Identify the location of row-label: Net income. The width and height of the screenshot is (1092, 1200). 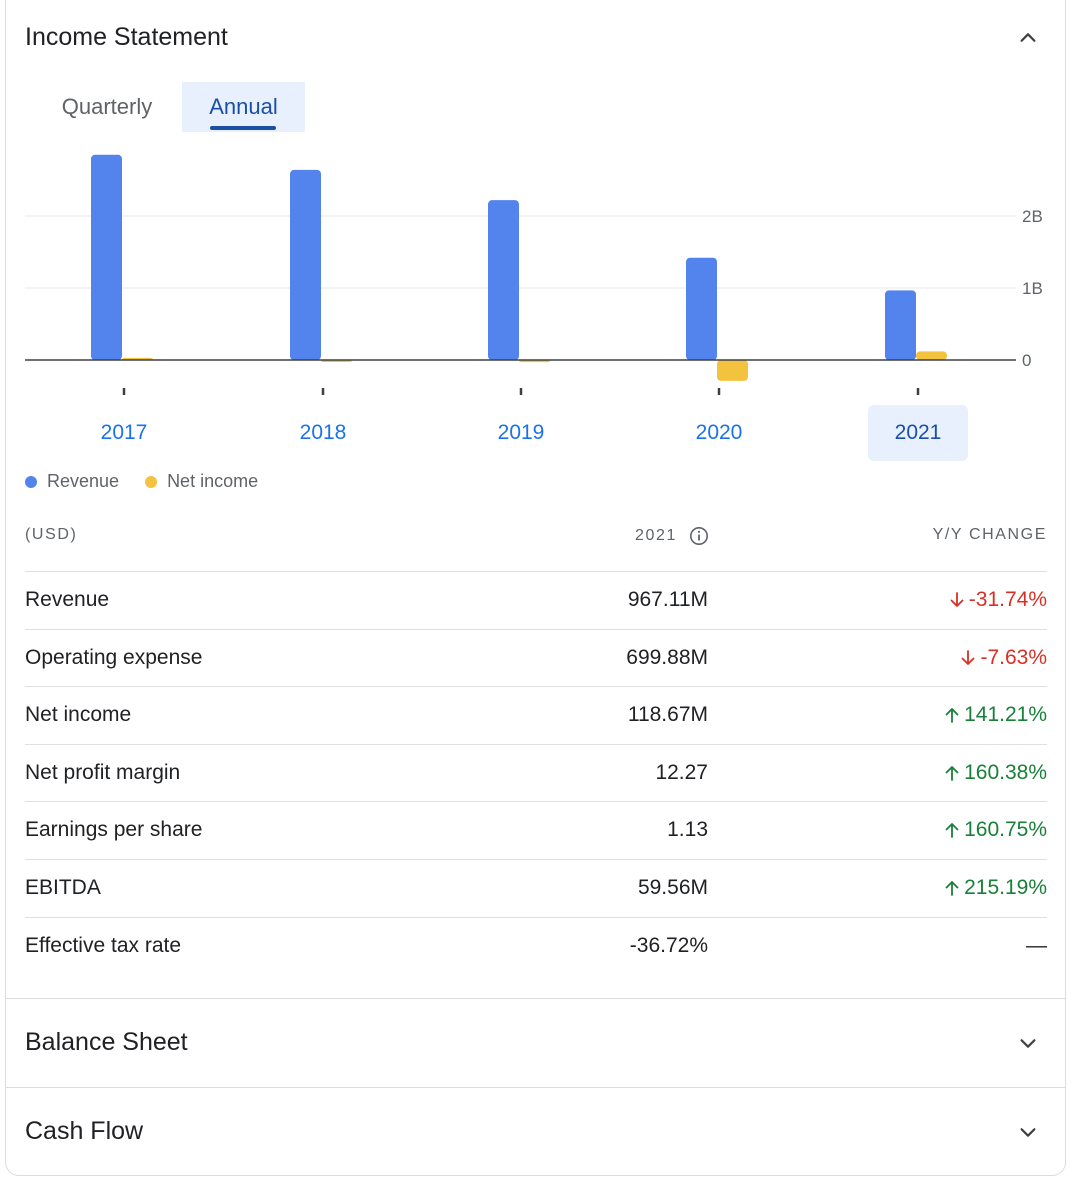
(78, 715).